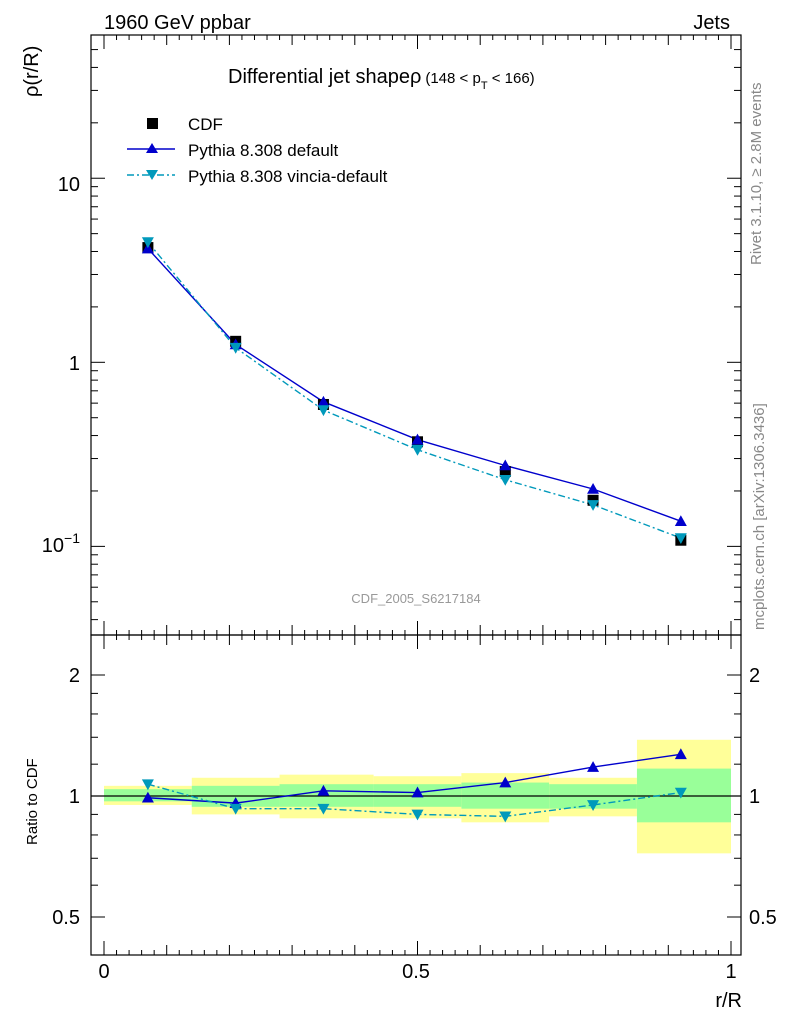  Describe the element at coordinates (754, 676) in the screenshot. I see `ratio-ytick-right-2: 2` at that location.